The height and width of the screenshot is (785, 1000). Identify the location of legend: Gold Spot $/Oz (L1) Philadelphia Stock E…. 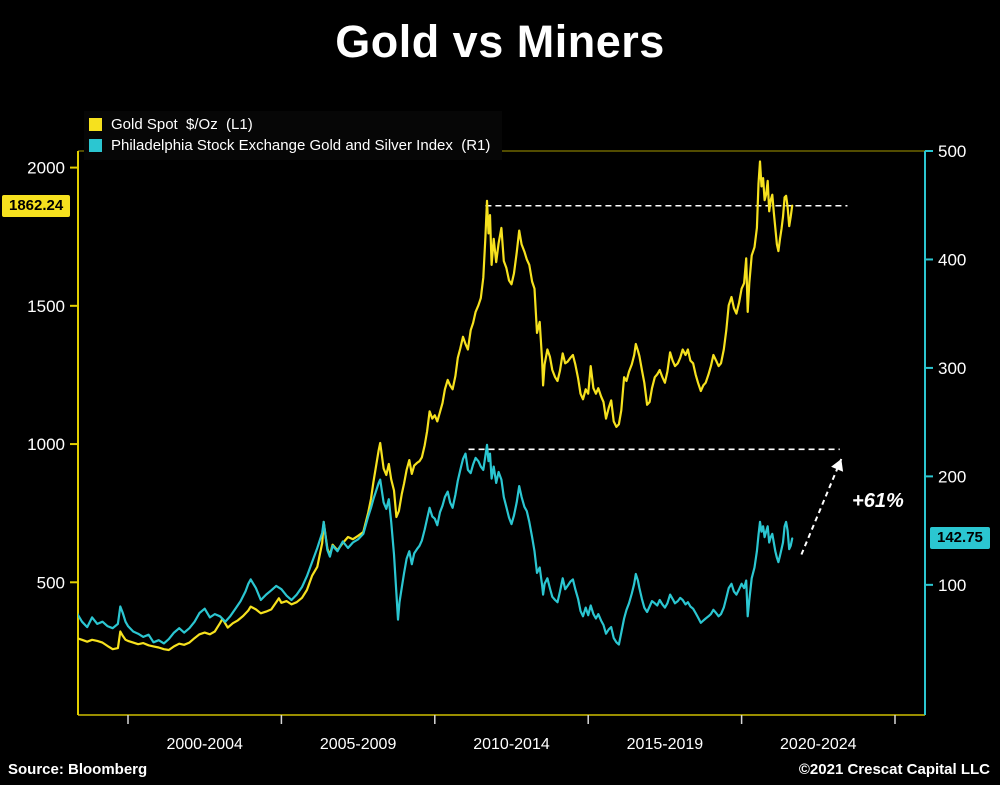
(293, 135).